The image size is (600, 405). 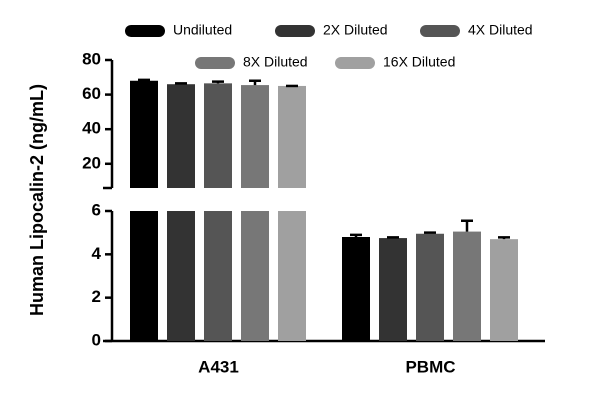 I want to click on legend-label: 4X Diluted, so click(x=500, y=30).